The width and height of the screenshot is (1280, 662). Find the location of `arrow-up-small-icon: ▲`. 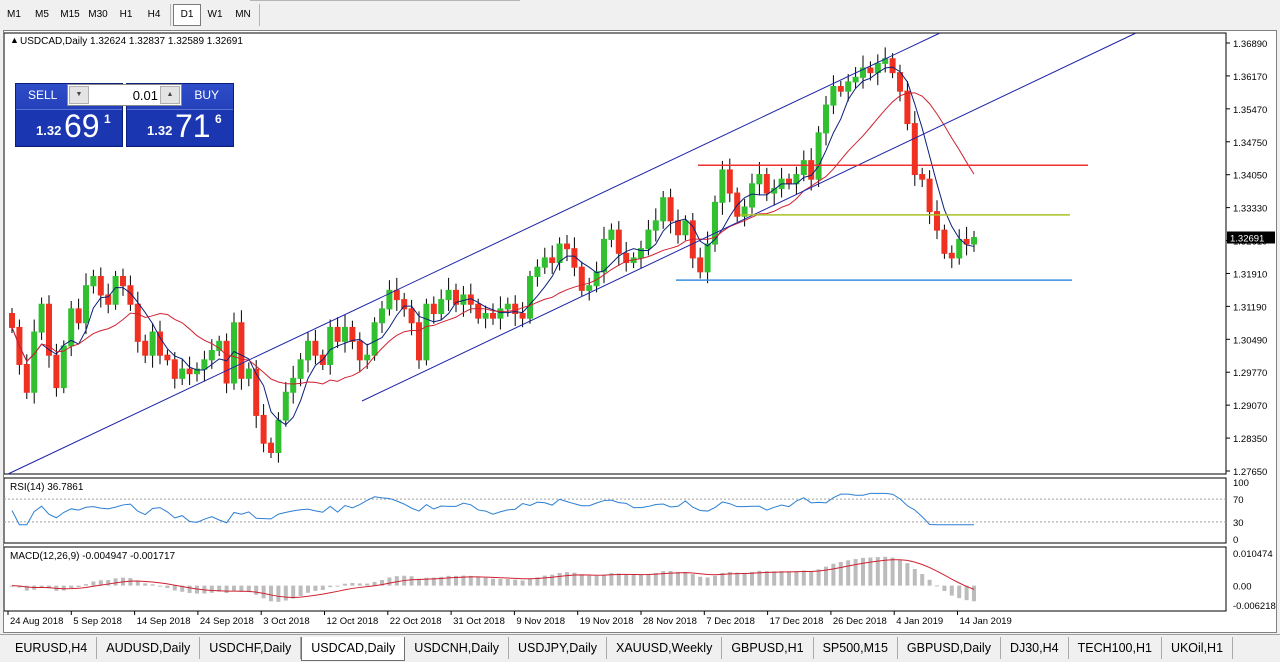

arrow-up-small-icon: ▲ is located at coordinates (14, 40).